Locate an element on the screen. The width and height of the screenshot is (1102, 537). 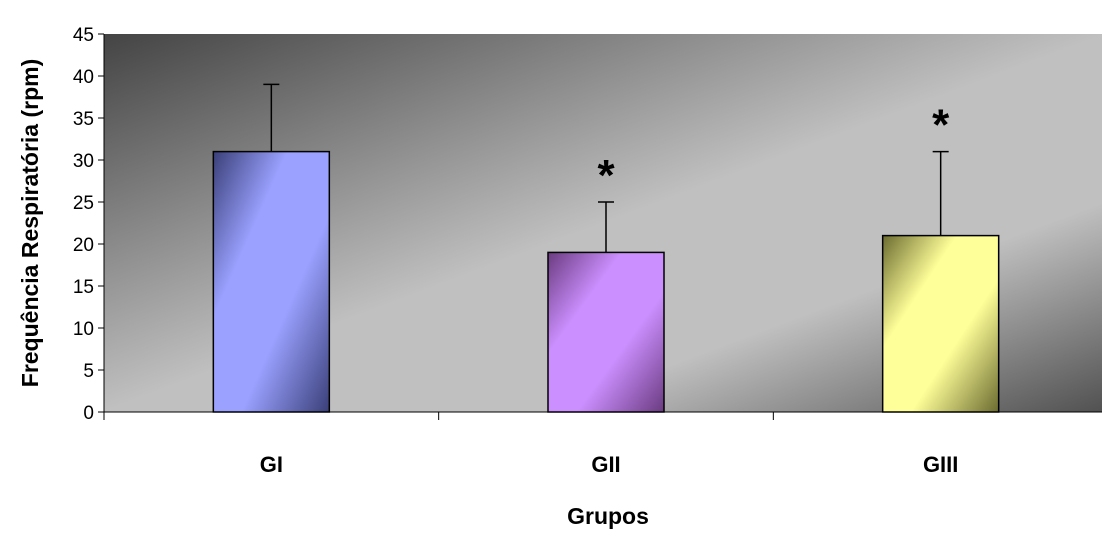
x-axis-title: Grupos is located at coordinates (608, 516).